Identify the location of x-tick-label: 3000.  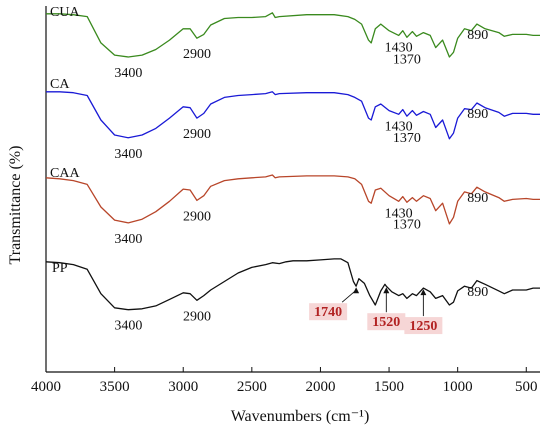
(183, 387).